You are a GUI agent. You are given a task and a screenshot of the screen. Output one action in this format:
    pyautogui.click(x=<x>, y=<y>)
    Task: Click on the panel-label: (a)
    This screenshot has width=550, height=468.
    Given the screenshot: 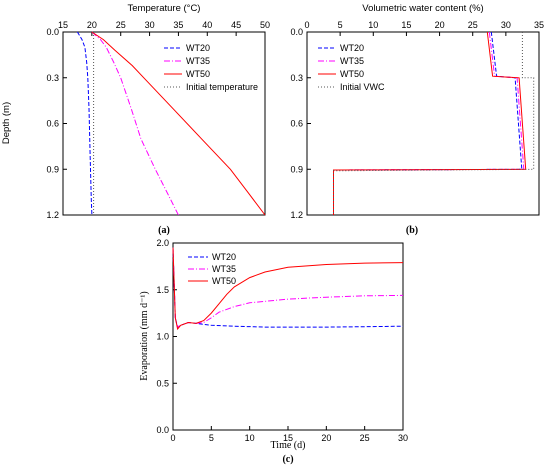 What is the action you would take?
    pyautogui.click(x=164, y=230)
    